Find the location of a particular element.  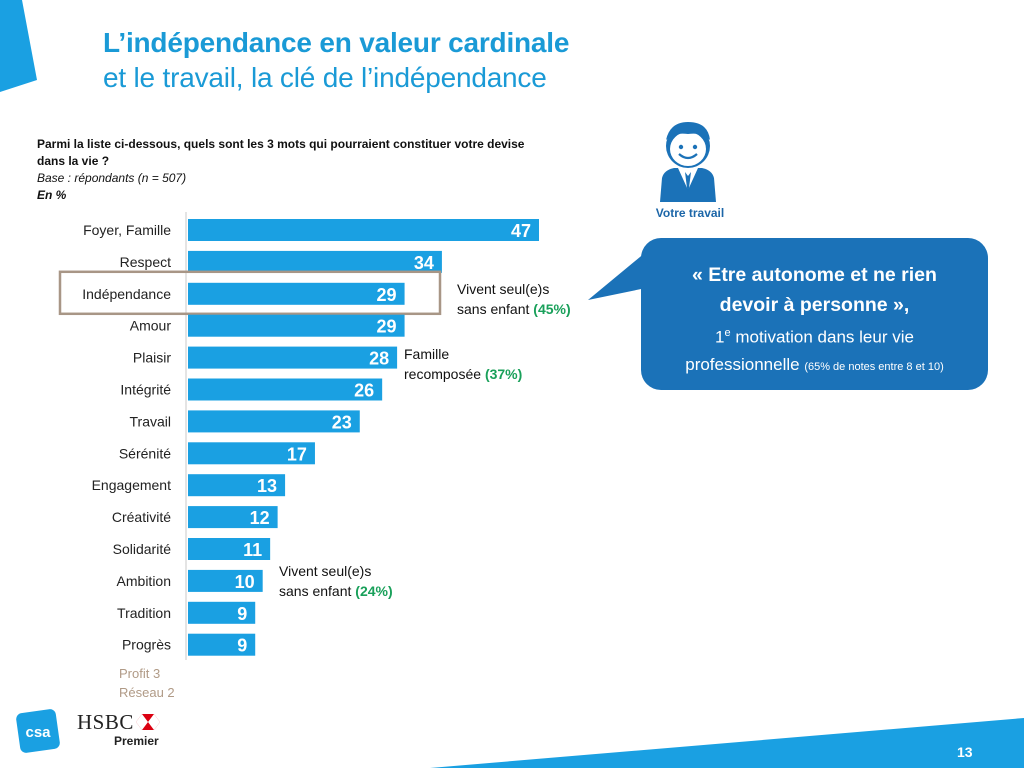

value-label-4: 28 is located at coordinates (379, 359).